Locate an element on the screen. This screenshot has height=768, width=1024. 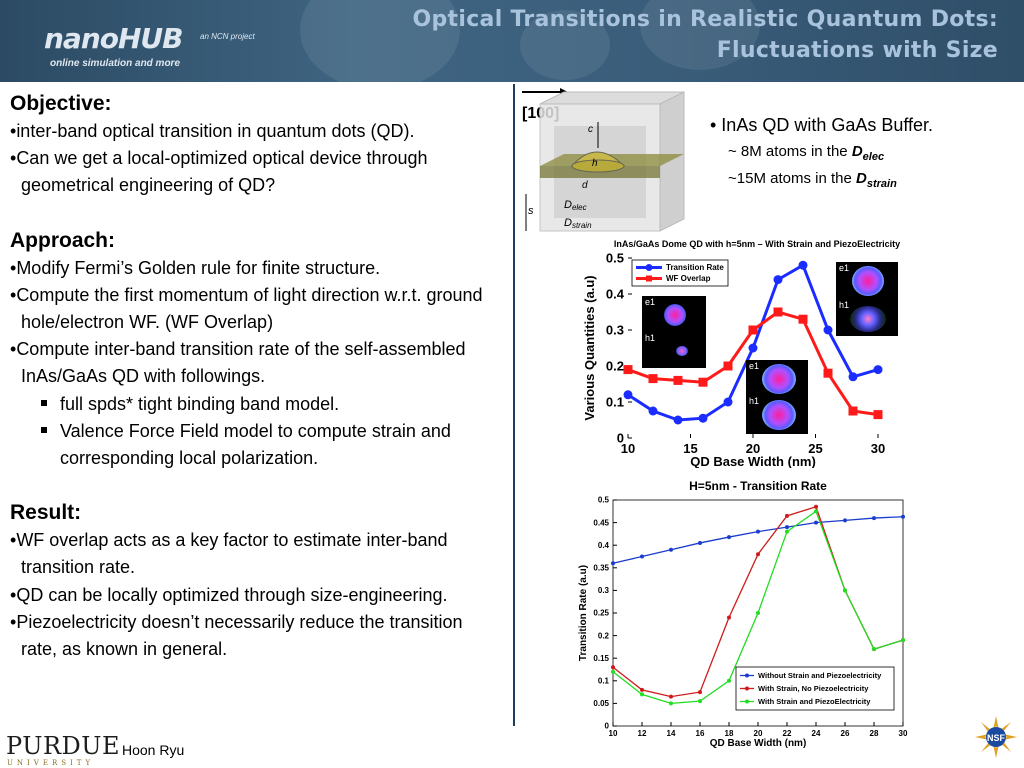
label-s: s is located at coordinates (531, 211).